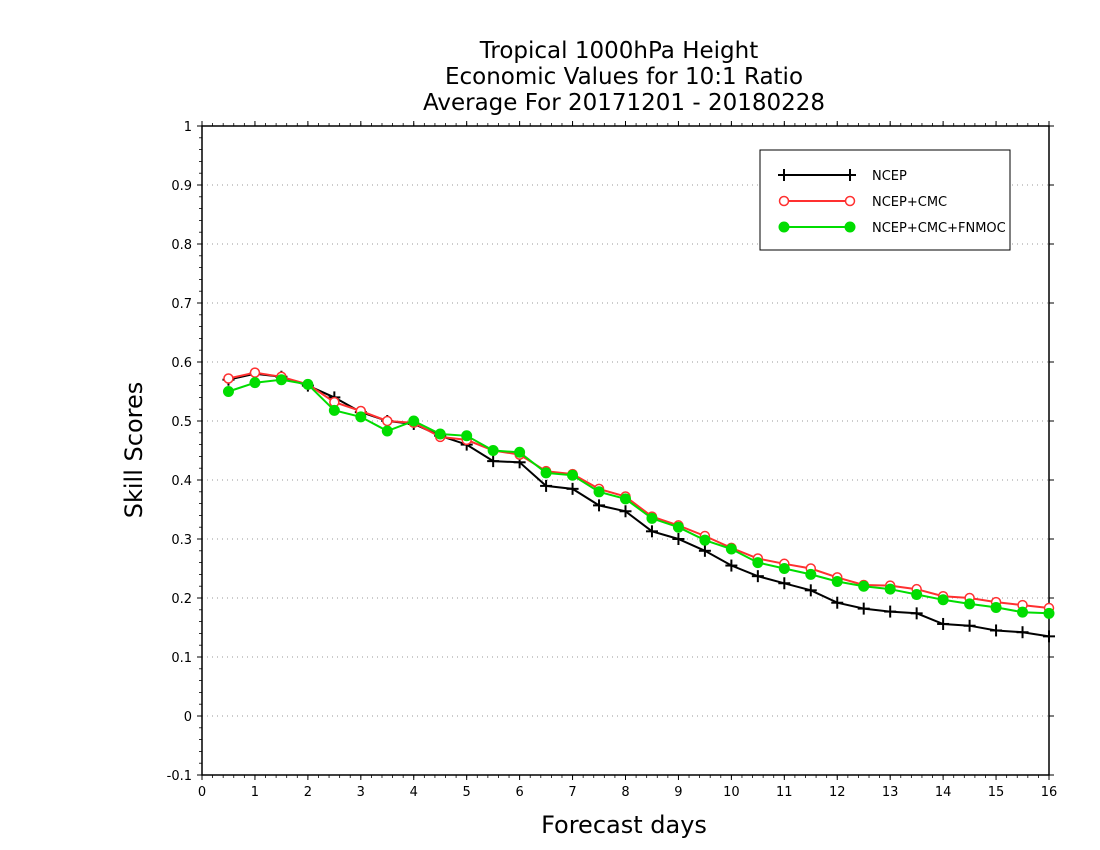 This screenshot has height=850, width=1100. Describe the element at coordinates (784, 792) in the screenshot. I see `x-tick-label: 11` at that location.